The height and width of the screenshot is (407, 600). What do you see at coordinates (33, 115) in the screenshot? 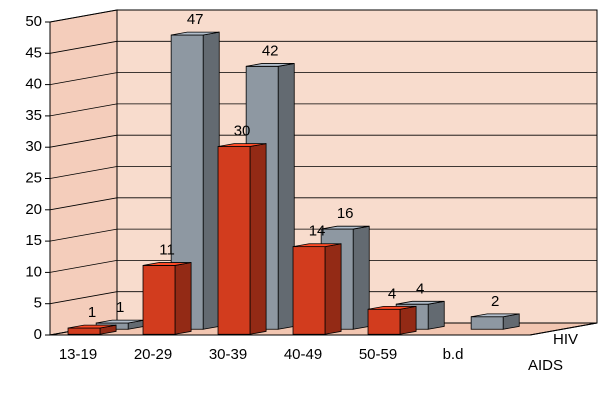
I see `y-tick-label: 35` at bounding box center [33, 115].